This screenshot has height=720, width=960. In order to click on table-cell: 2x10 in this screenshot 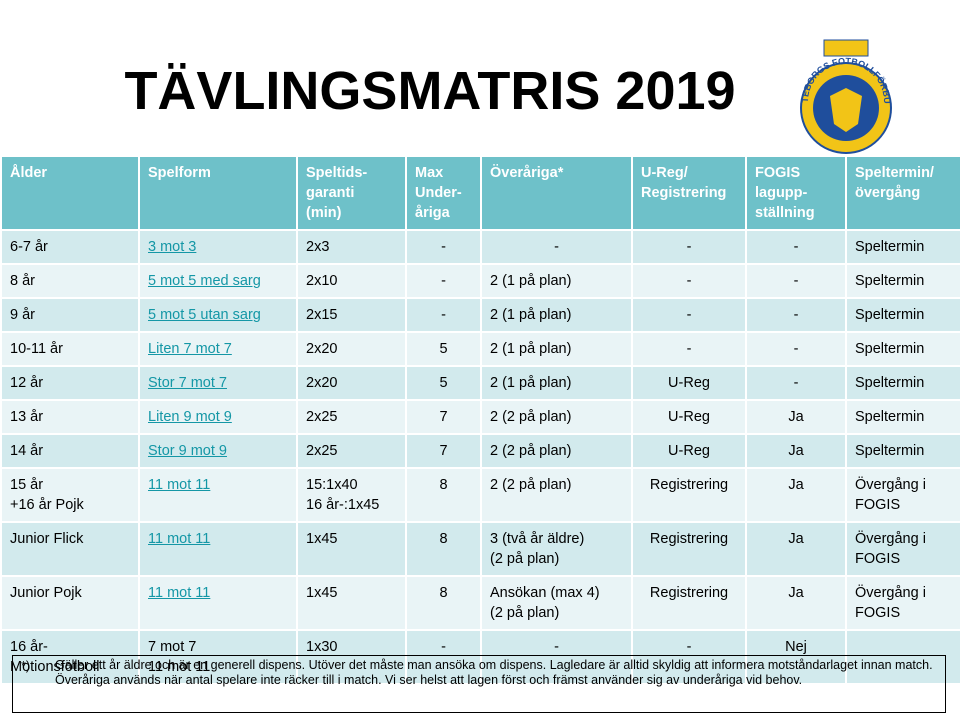, I will do `click(351, 281)`.